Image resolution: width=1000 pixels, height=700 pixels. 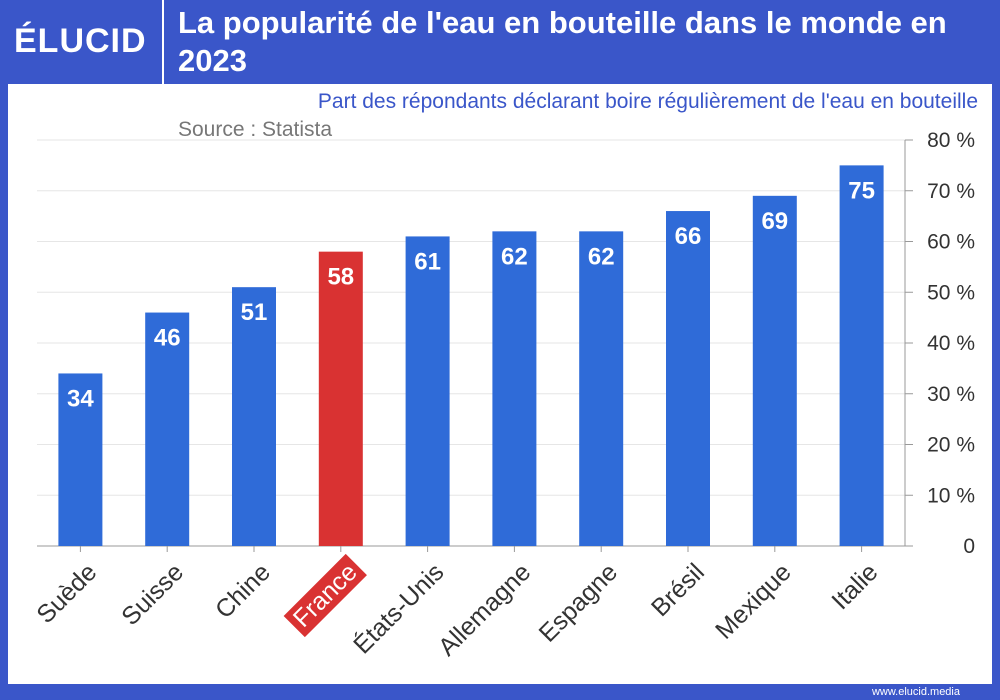 What do you see at coordinates (688, 236) in the screenshot?
I see `value-label: 66` at bounding box center [688, 236].